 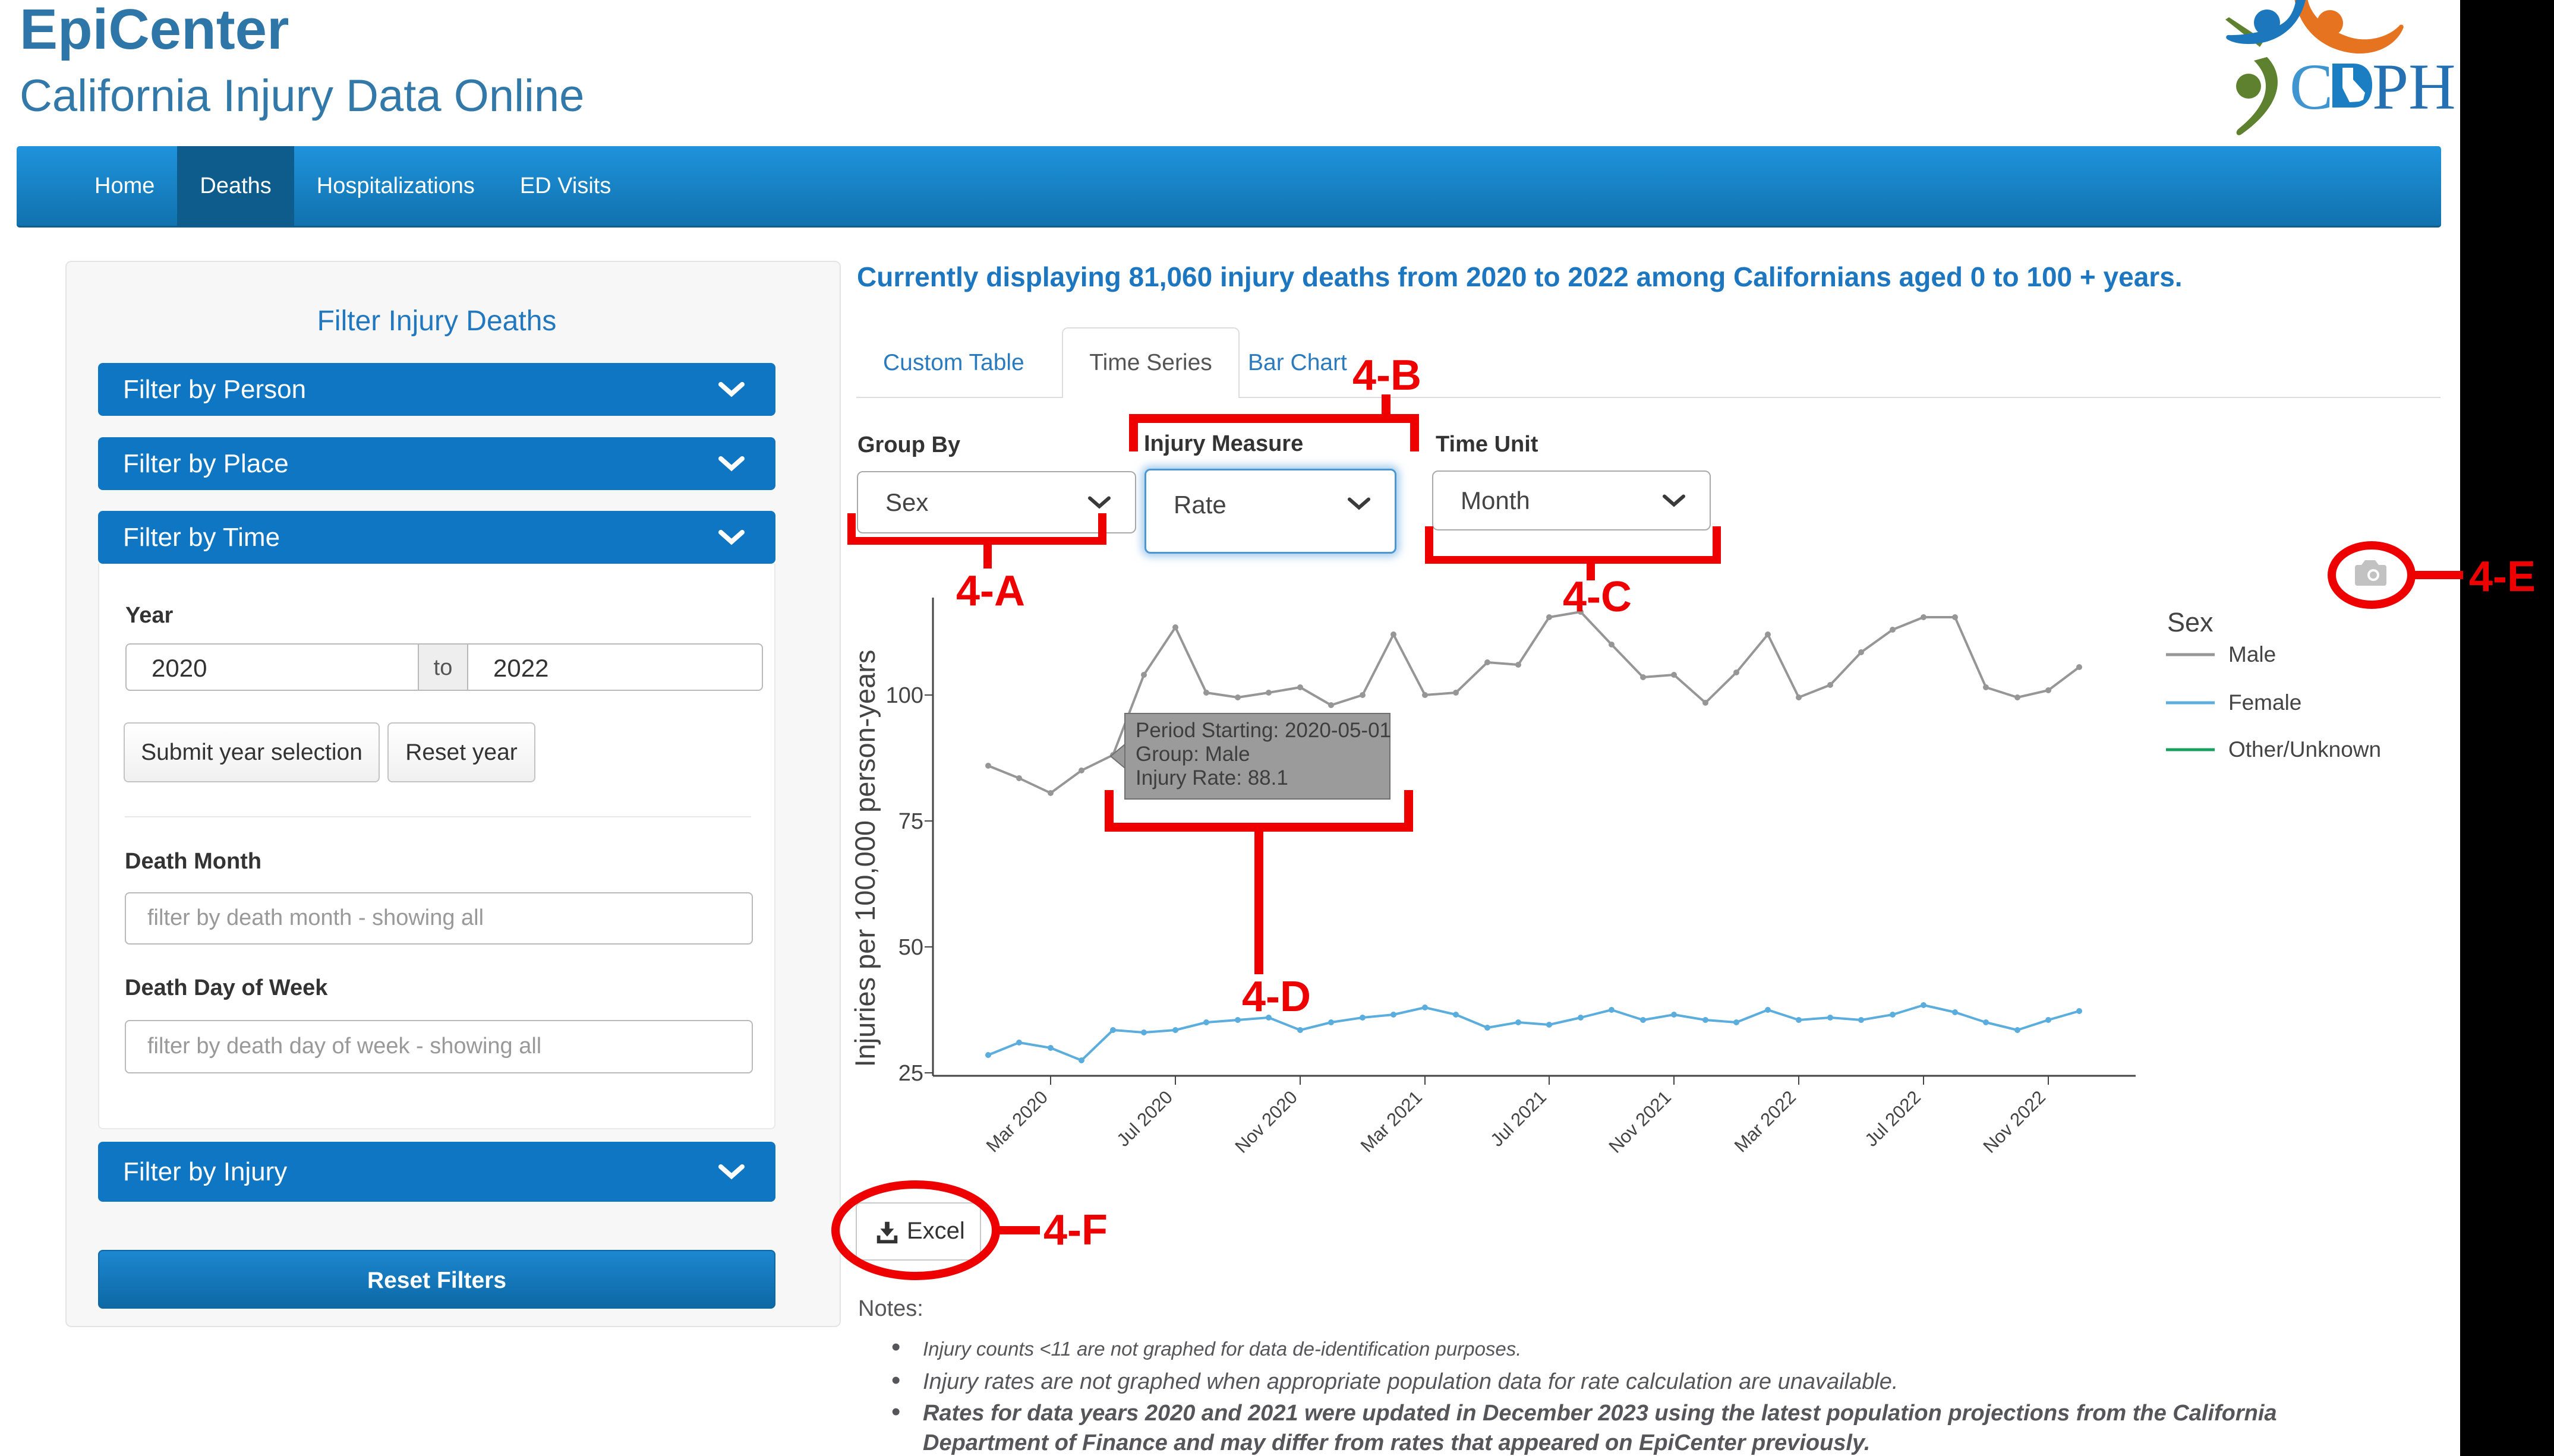 I want to click on svg-text: Other/Unknown, so click(x=2304, y=749).